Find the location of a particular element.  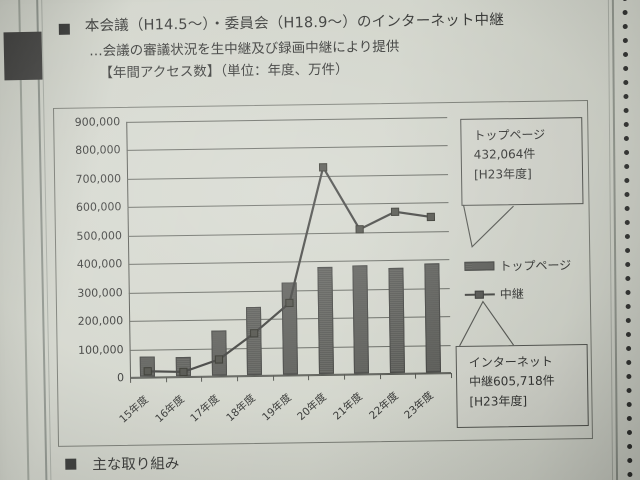

x-axis-tick-label-22年度: 22年度 is located at coordinates (383, 406).